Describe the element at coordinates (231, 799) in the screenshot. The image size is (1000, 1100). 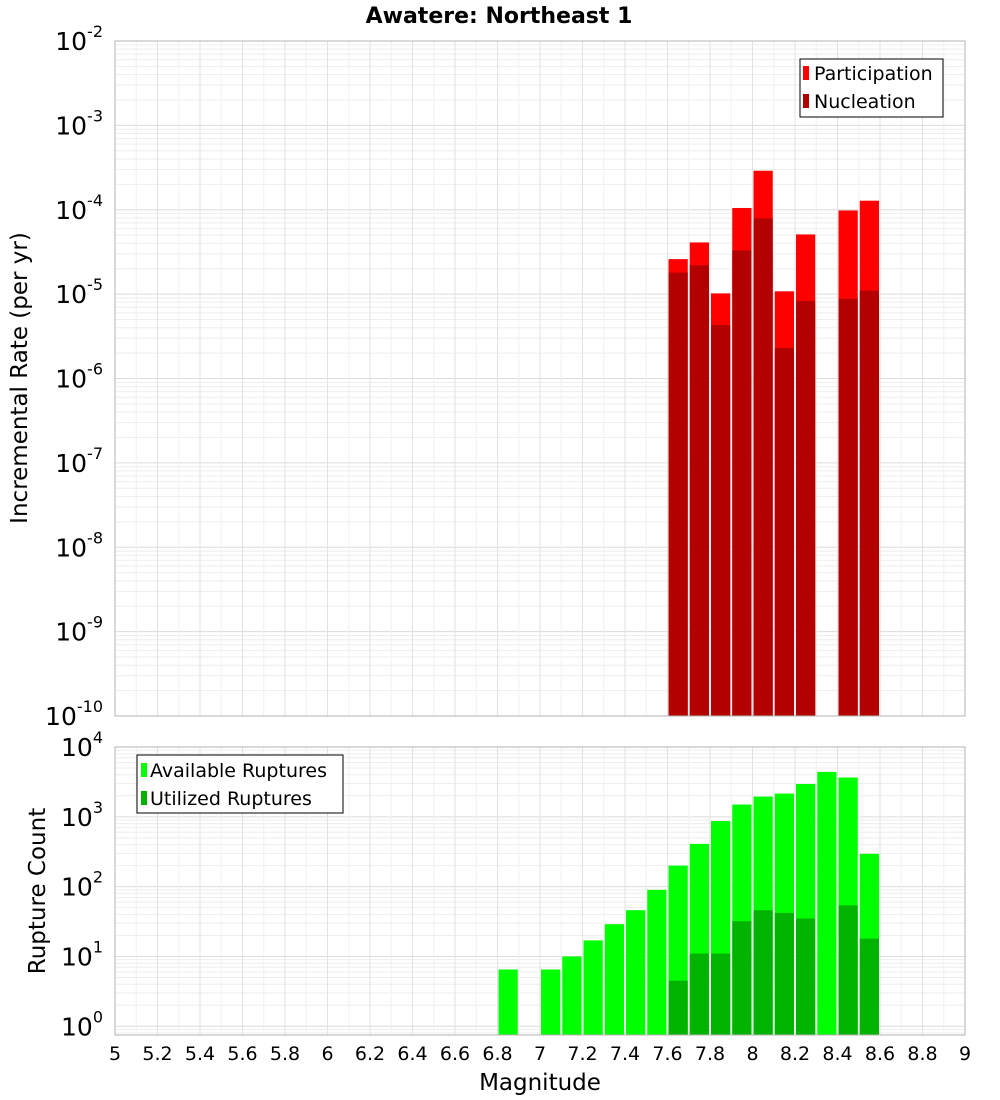
I see `legend-label-utilized-ruptures: Utilized Ruptures` at that location.